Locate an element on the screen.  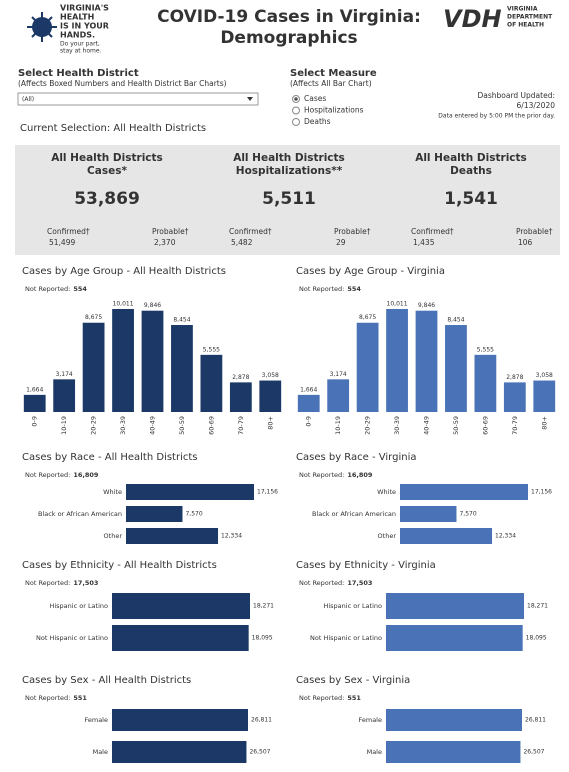
summary-total: 53,869 is located at coordinates (107, 199).